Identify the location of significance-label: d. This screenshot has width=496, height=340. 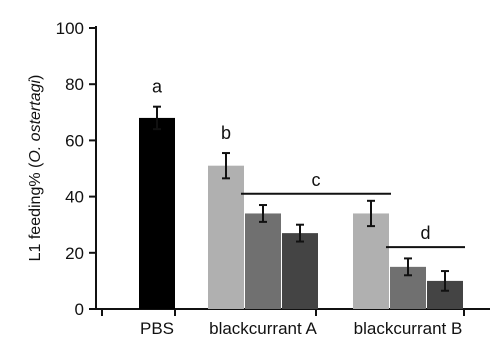
(425, 233).